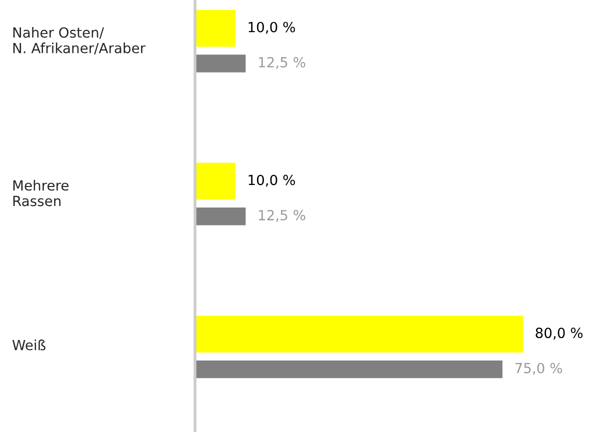 The image size is (596, 432). I want to click on data-label: 80,0 %, so click(559, 334).